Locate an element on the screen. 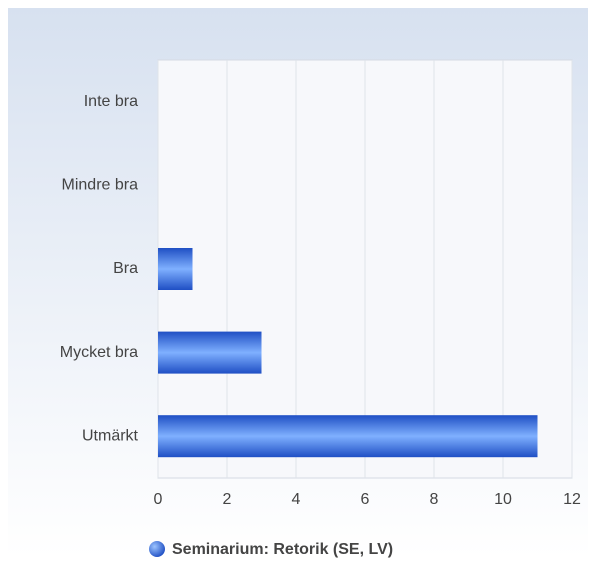  y-tick-label: Utmärkt is located at coordinates (110, 435).